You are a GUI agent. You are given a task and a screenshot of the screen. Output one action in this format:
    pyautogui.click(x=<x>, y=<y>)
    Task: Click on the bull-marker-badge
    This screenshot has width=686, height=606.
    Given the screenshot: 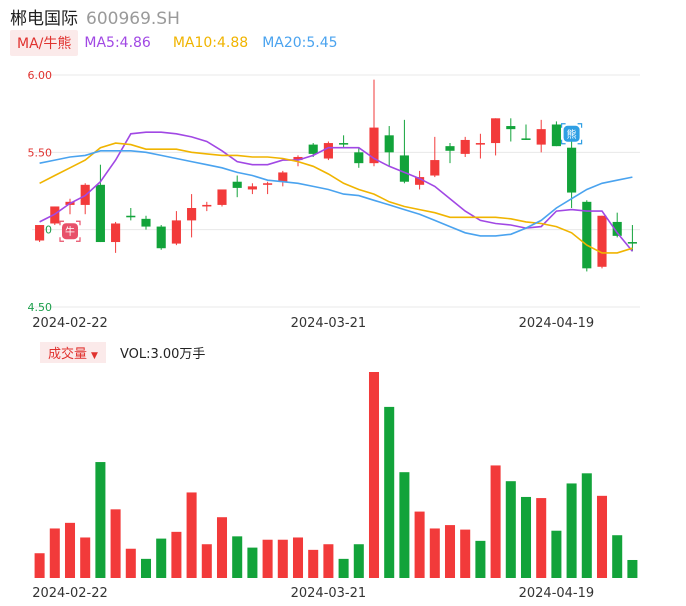 What is the action you would take?
    pyautogui.click(x=70, y=231)
    